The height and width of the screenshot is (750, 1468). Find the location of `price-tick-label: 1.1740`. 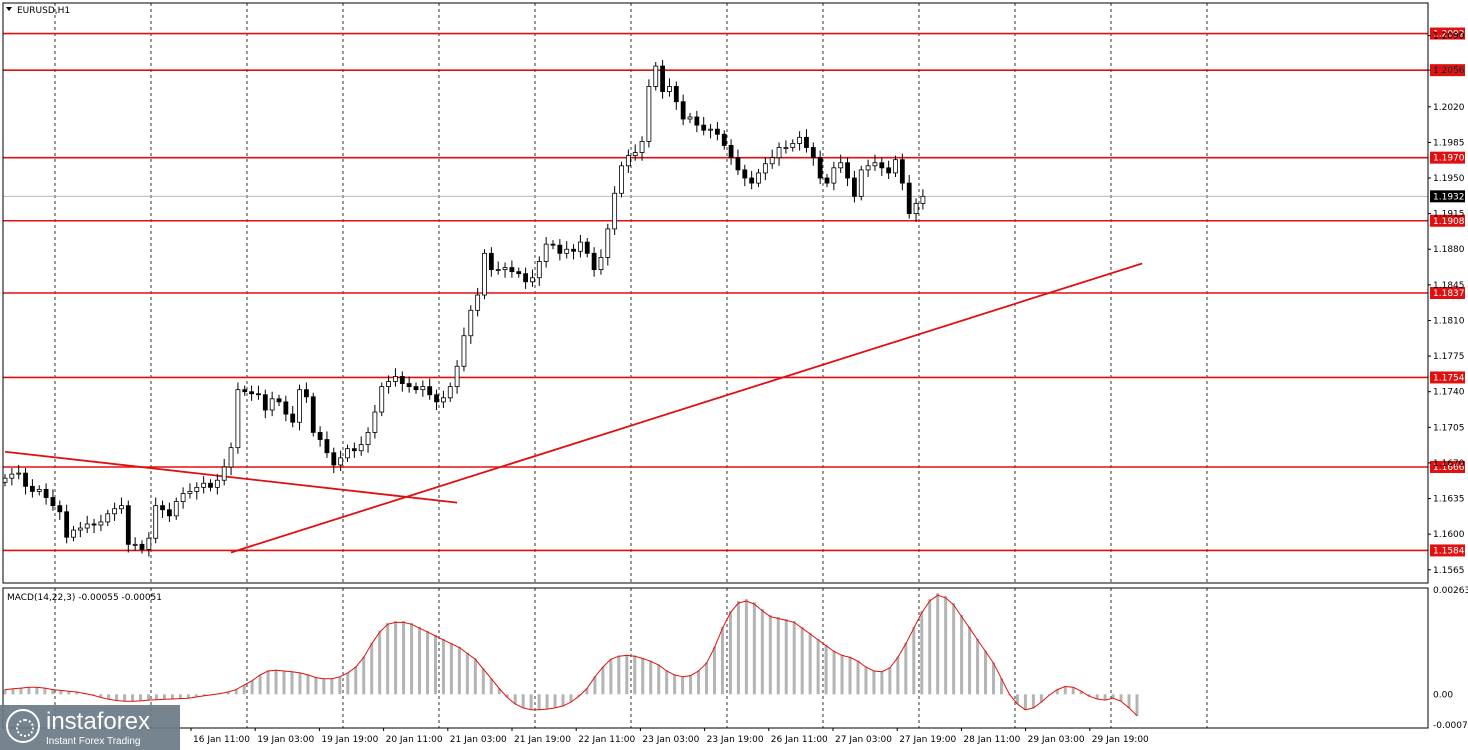

price-tick-label: 1.1740 is located at coordinates (1449, 393).